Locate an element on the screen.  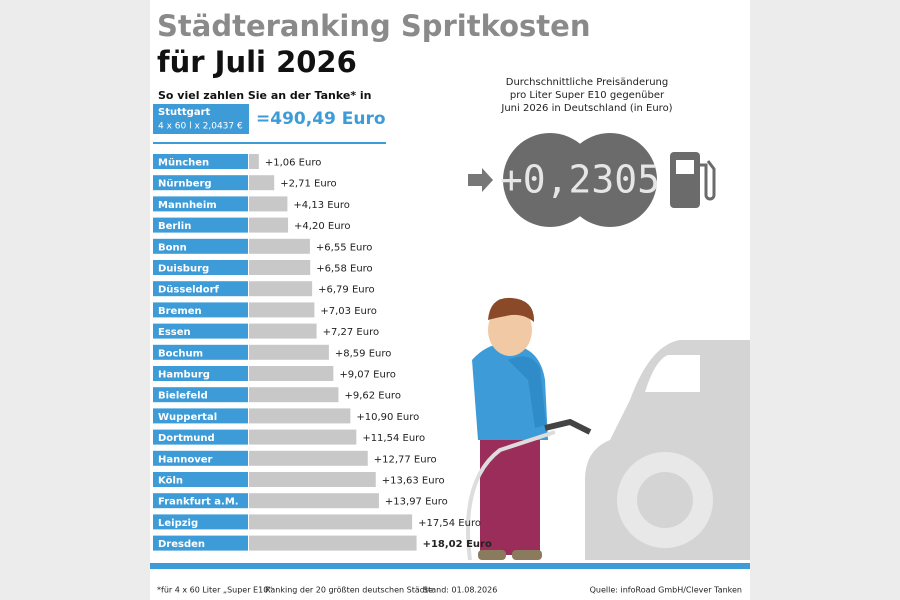
car-illustration is located at coordinates (667, 450).